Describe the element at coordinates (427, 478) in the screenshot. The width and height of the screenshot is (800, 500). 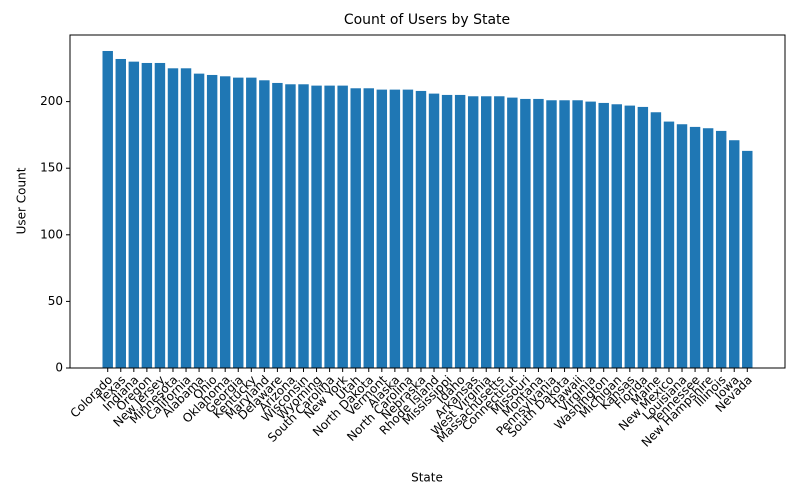
I see `x-axis-label: State` at that location.